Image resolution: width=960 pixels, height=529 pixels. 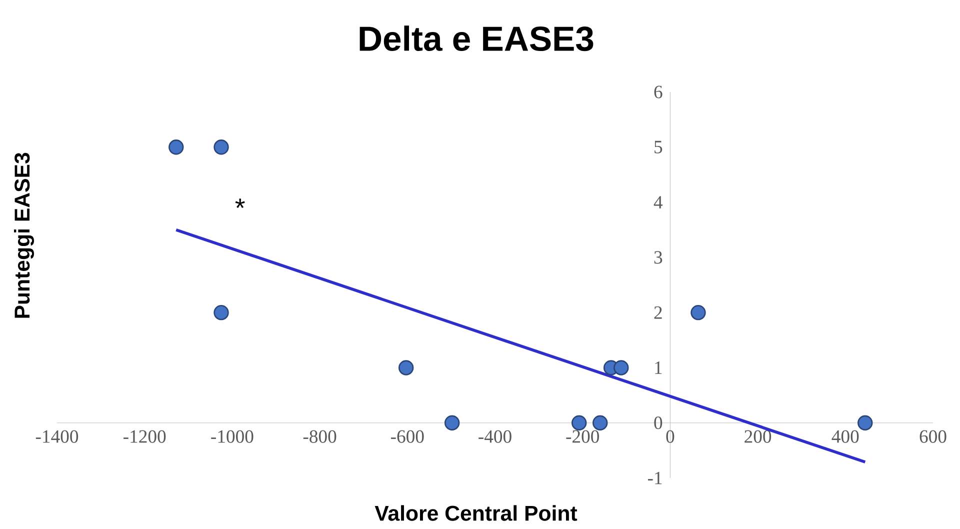 I want to click on x-tick-label: 0, so click(x=670, y=436).